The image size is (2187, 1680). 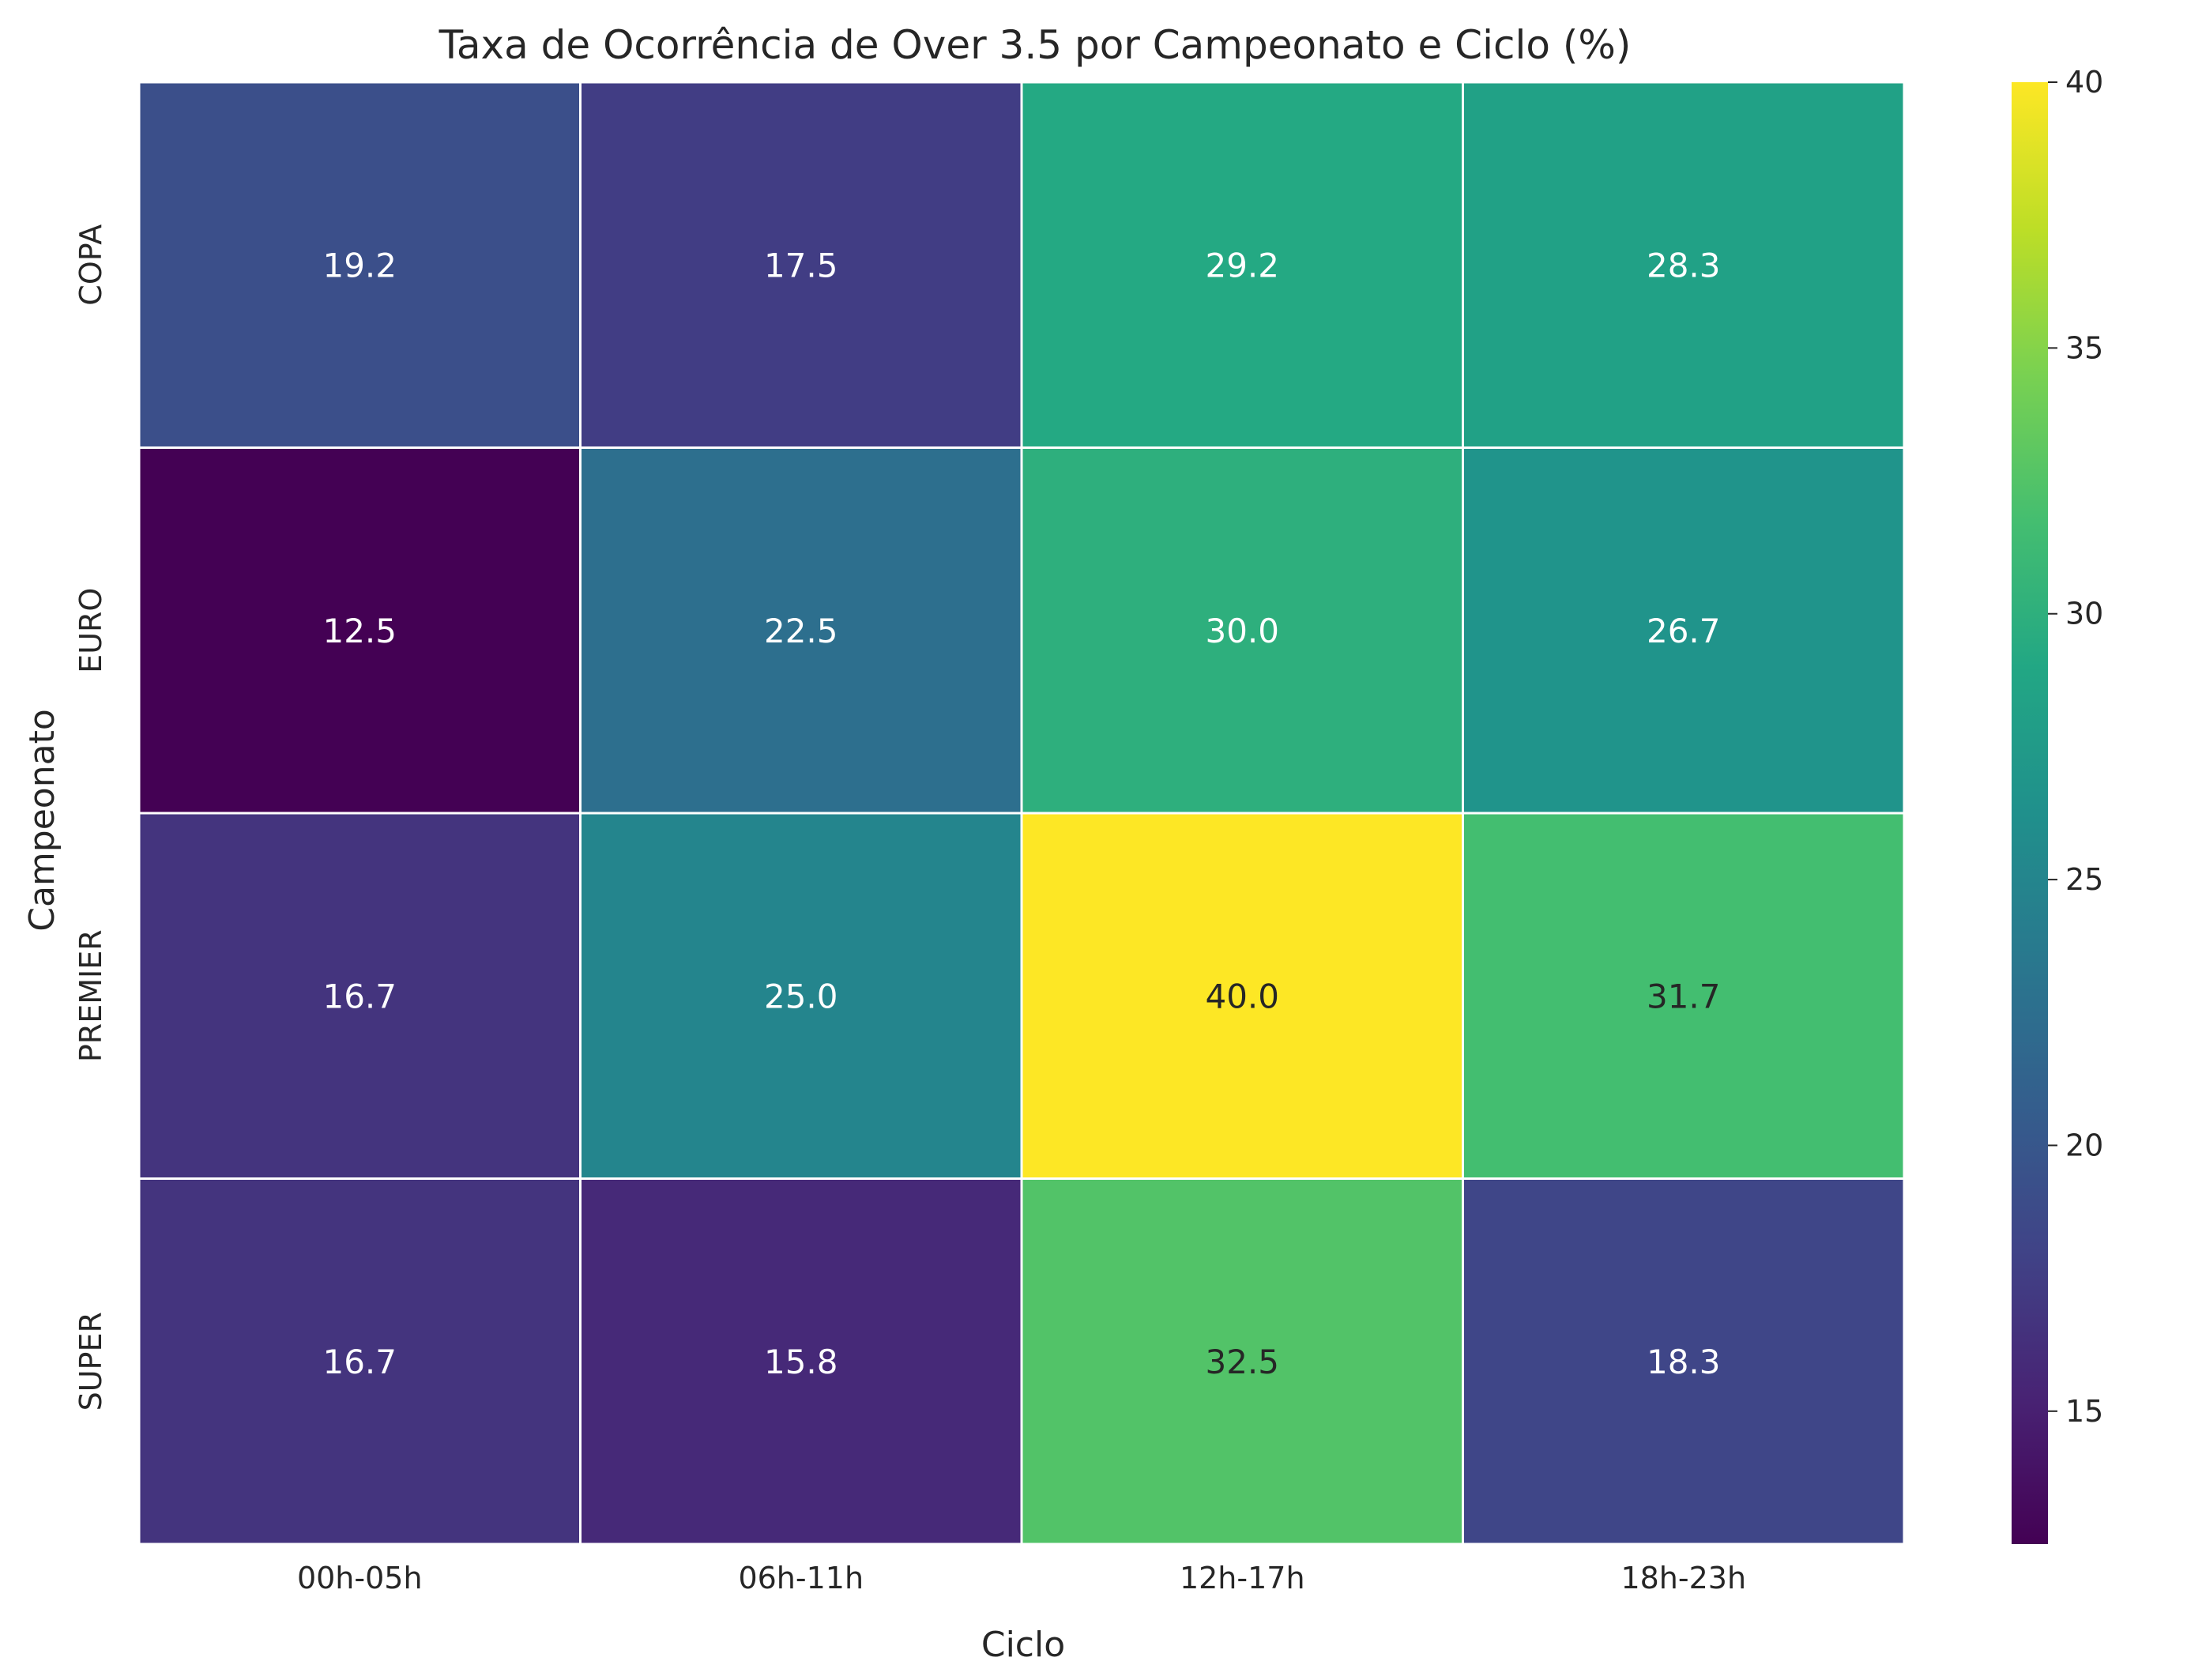 I want to click on cell-value-label: 29.2, so click(x=1242, y=265).